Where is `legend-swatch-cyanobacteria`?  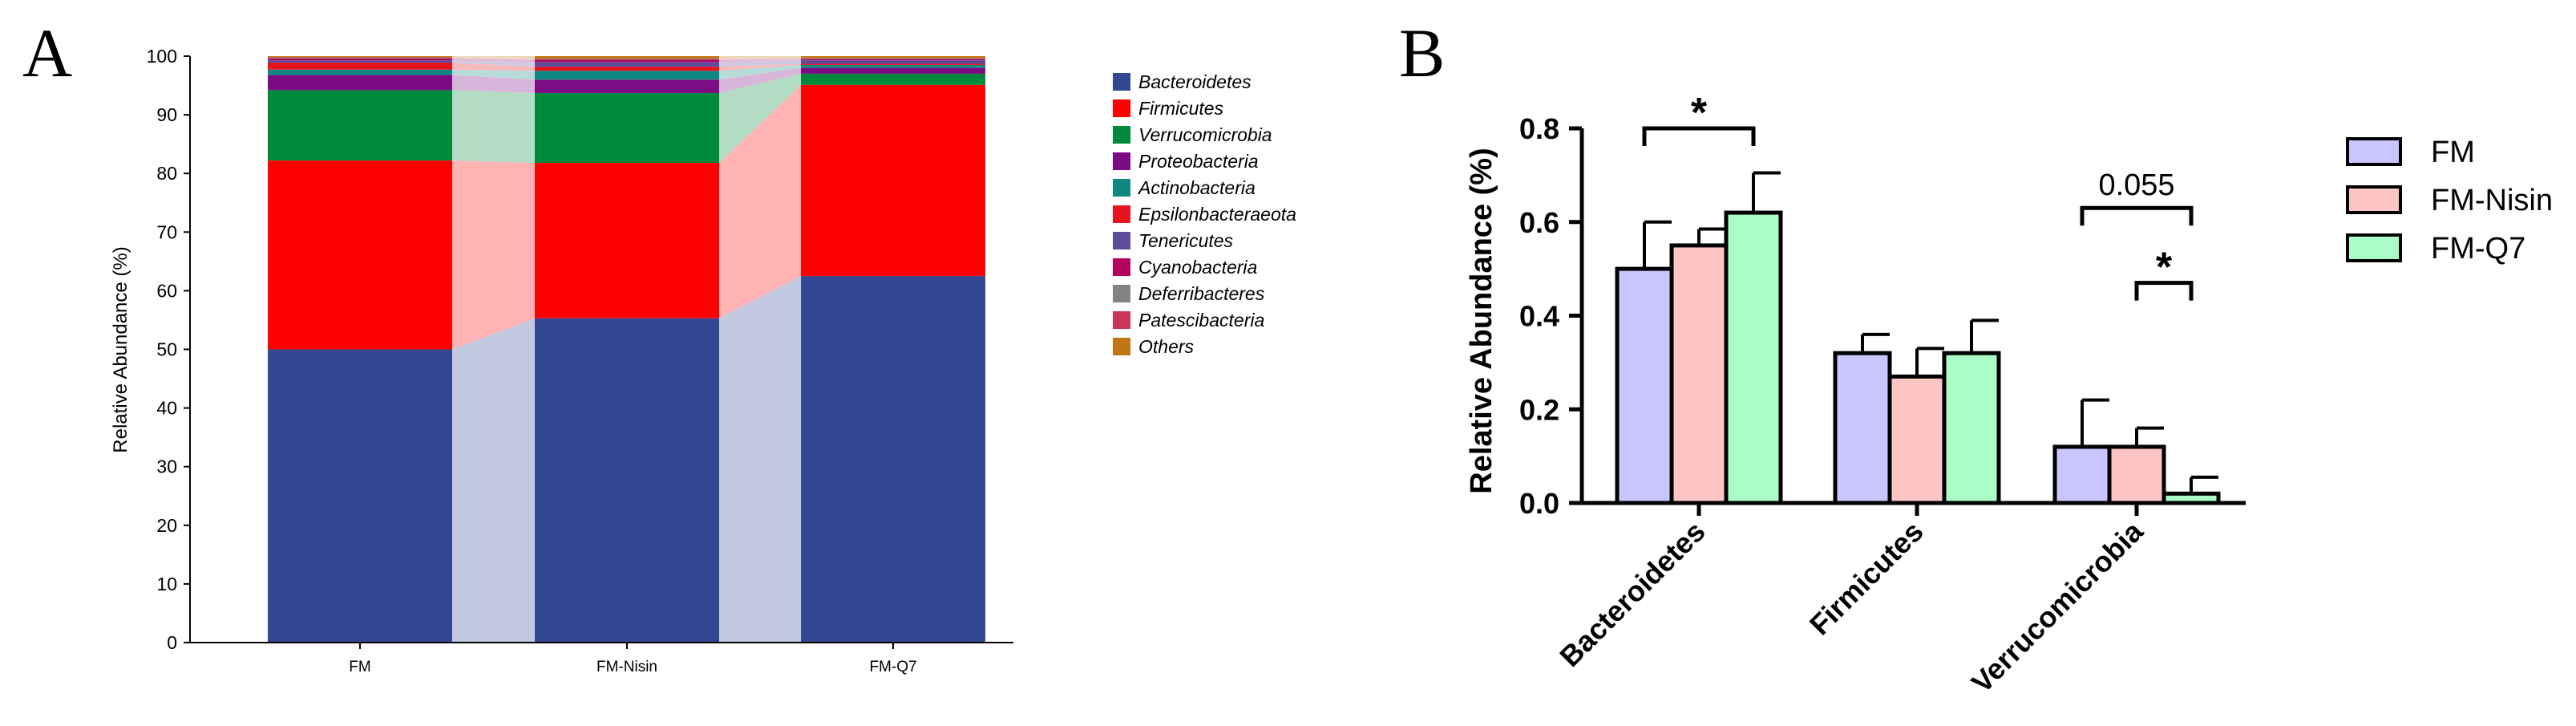
legend-swatch-cyanobacteria is located at coordinates (1121, 267).